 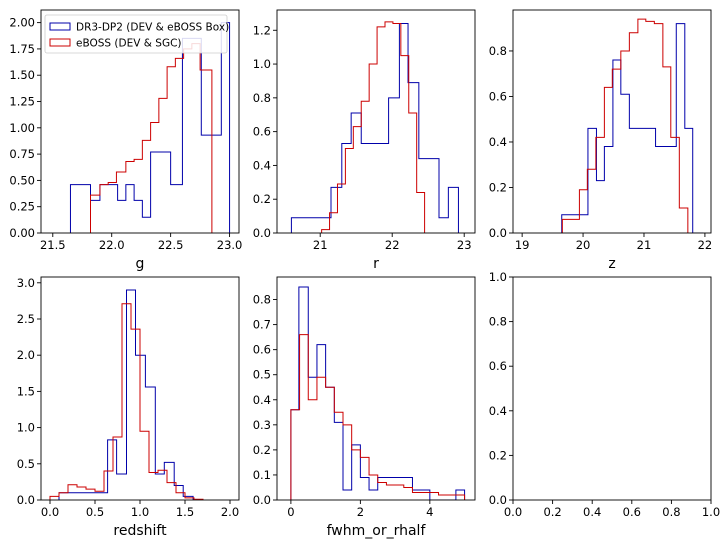 I want to click on x-tick-label: 22.5, so click(x=171, y=245).